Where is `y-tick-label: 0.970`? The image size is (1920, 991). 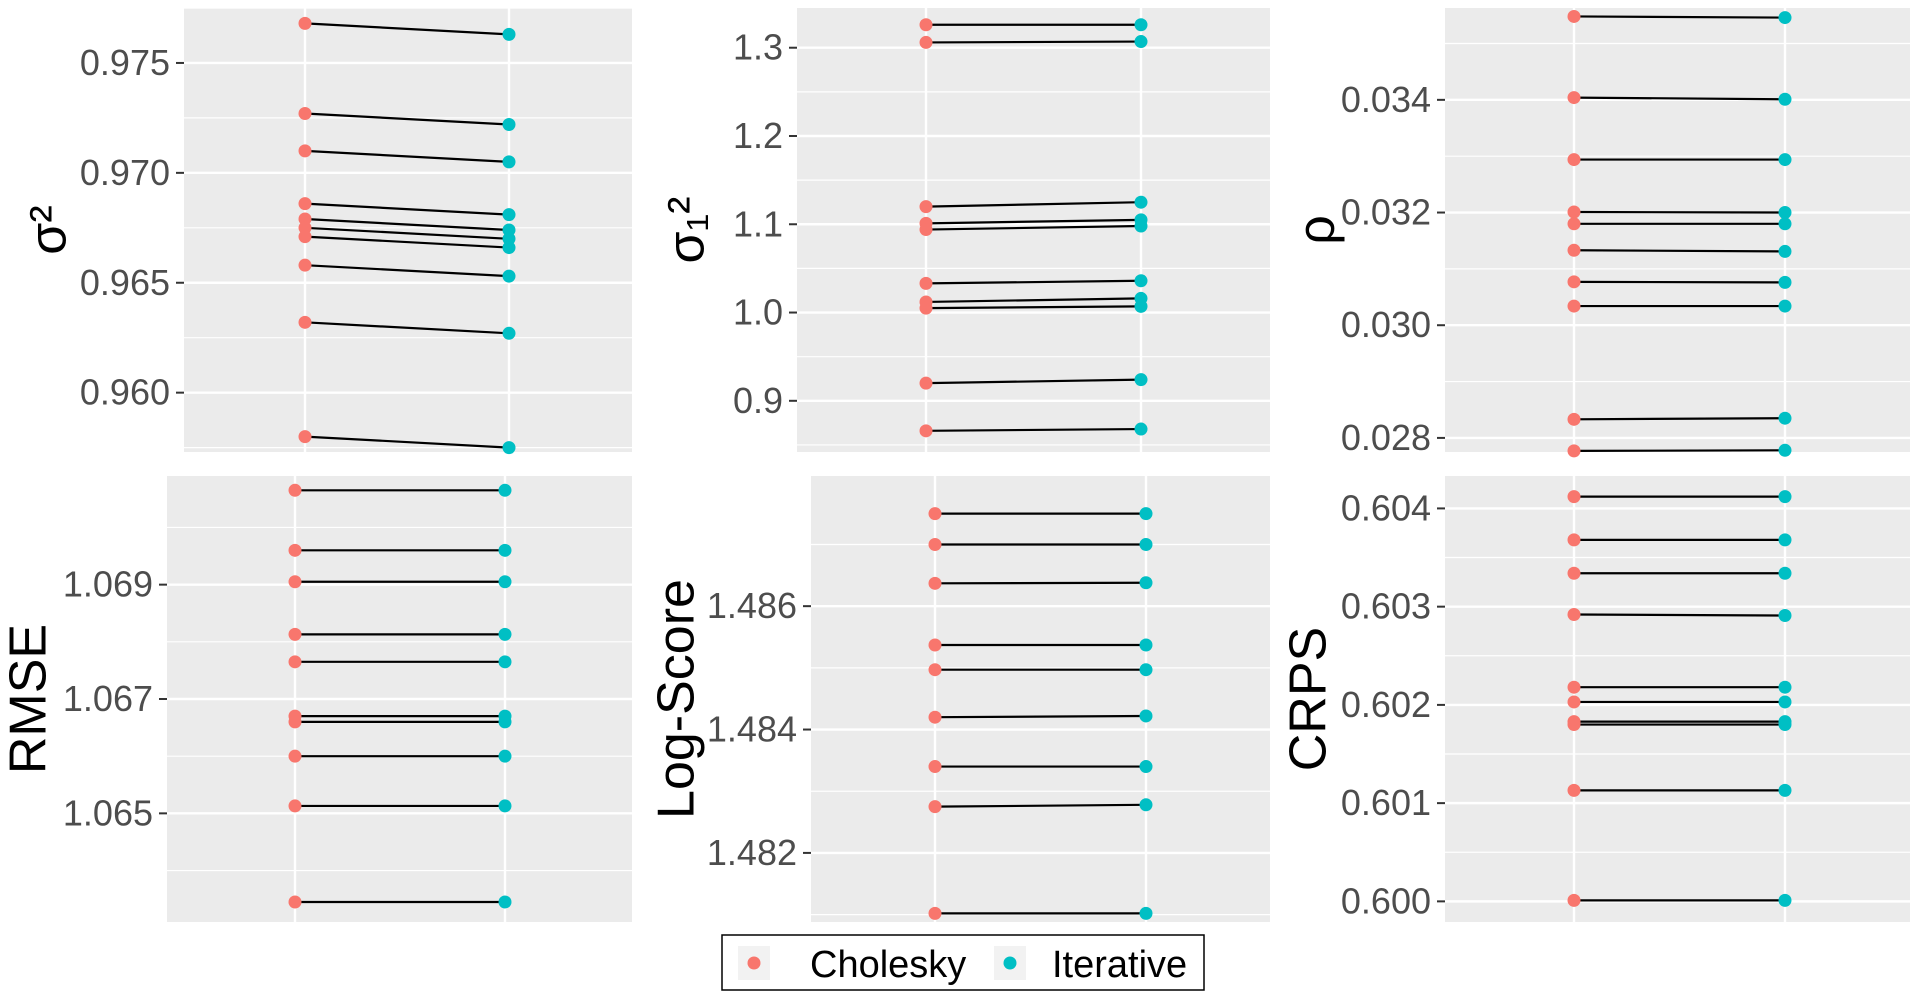 y-tick-label: 0.970 is located at coordinates (125, 172).